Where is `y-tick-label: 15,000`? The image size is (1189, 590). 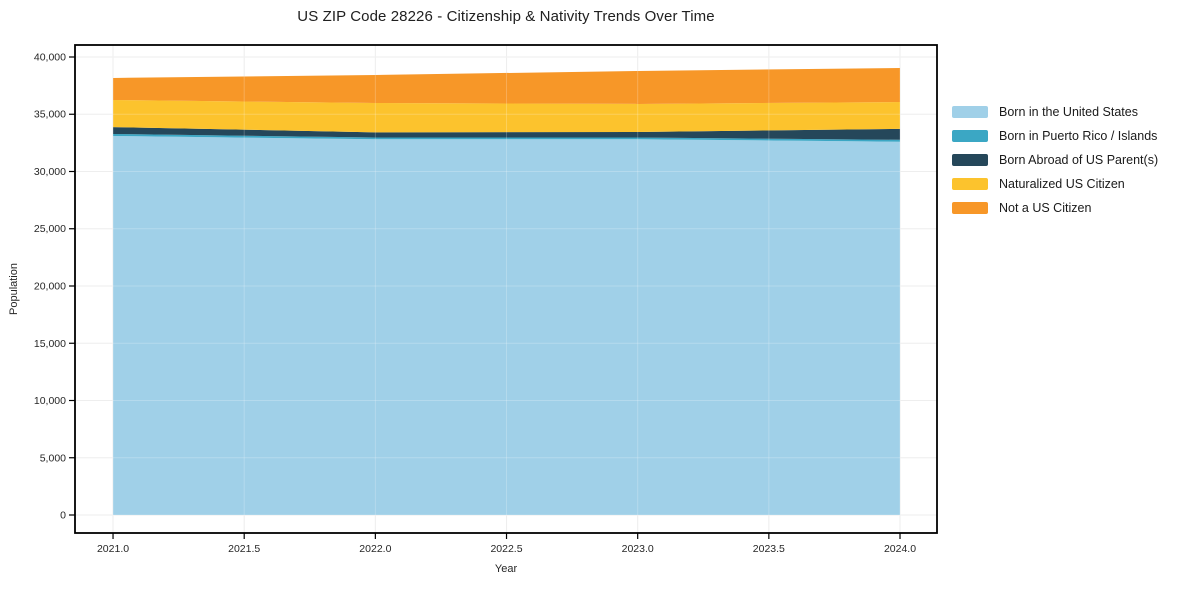
y-tick-label: 15,000 is located at coordinates (50, 344).